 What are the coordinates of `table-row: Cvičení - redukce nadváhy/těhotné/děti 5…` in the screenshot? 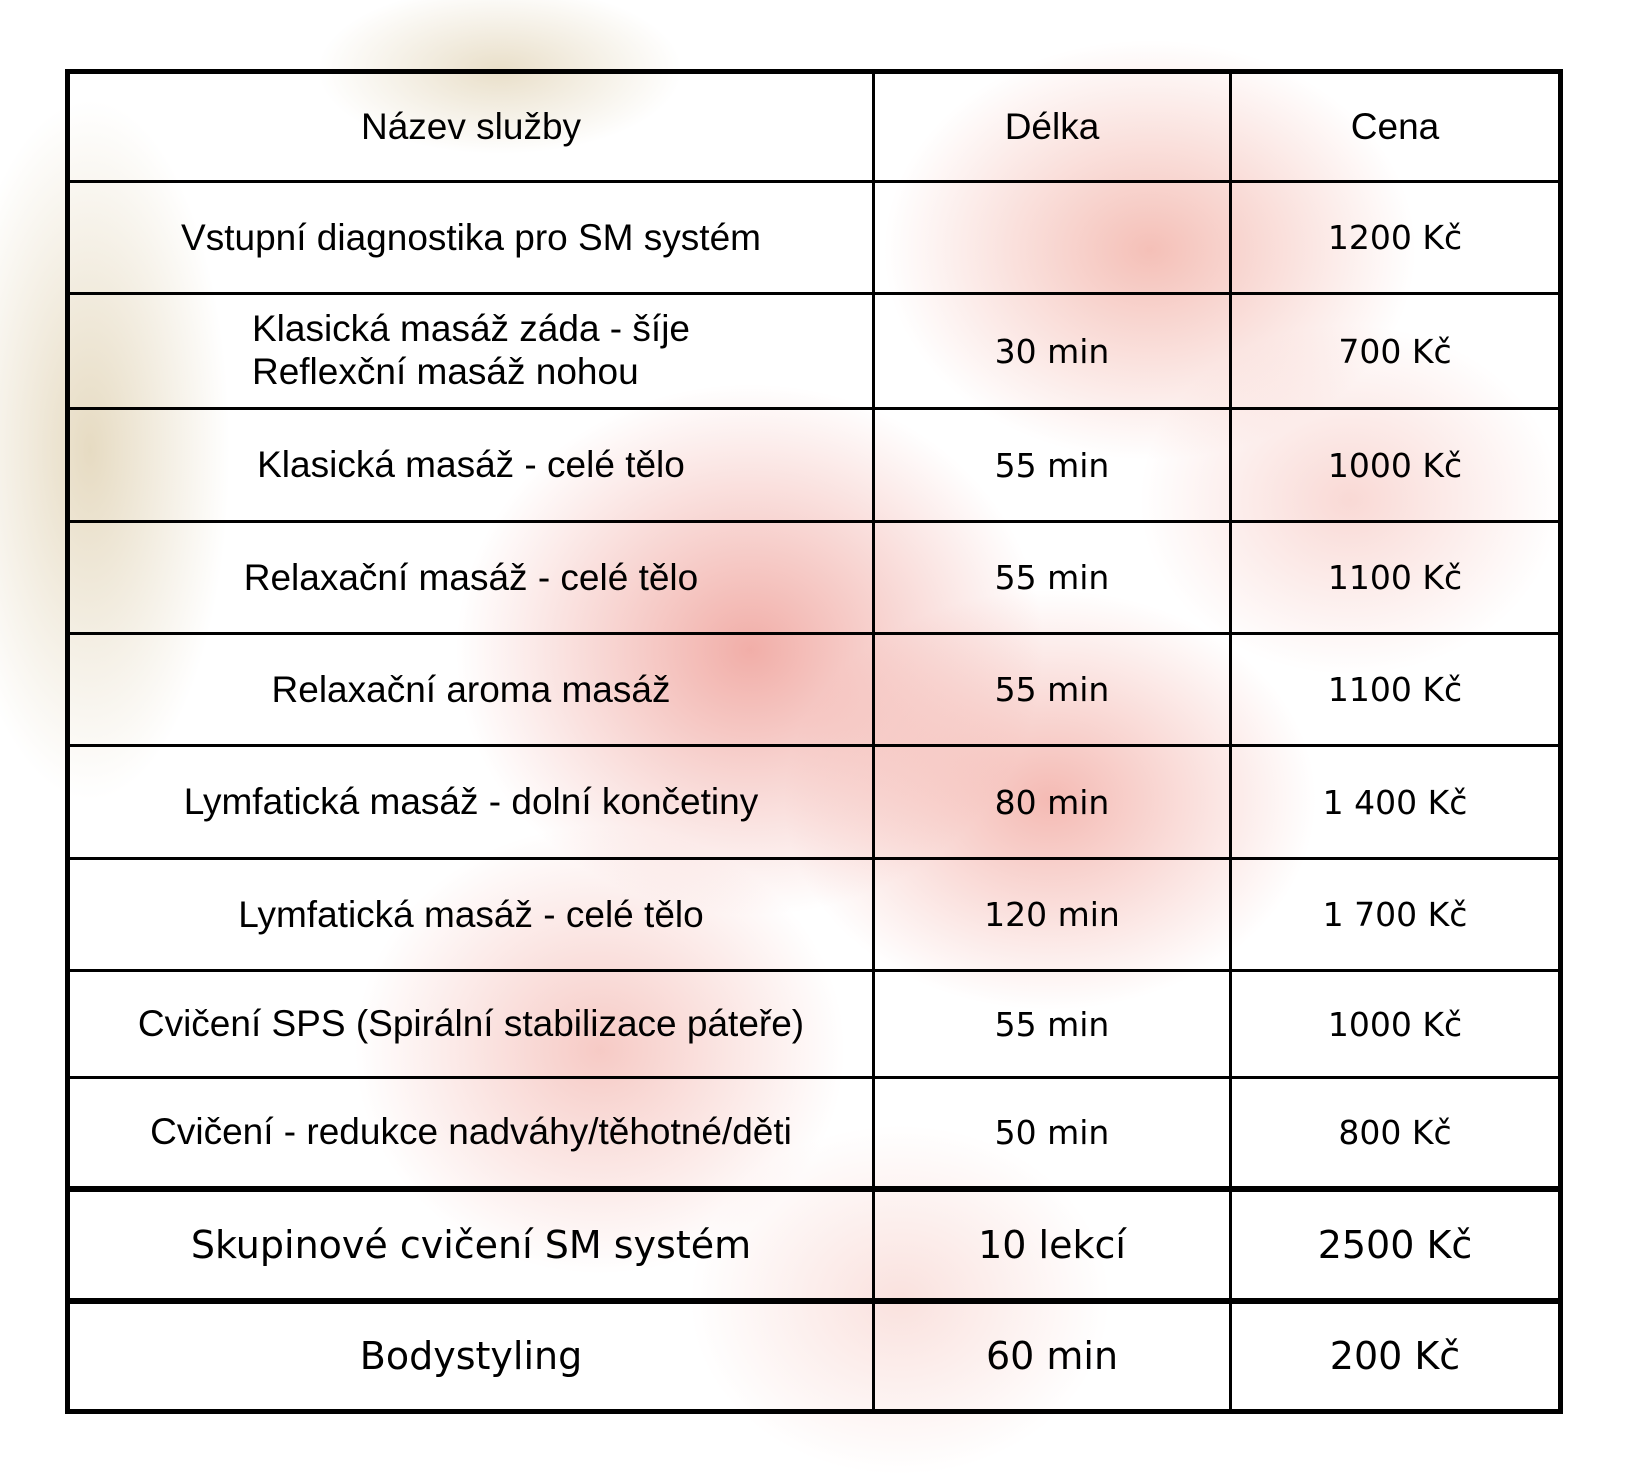 It's located at (814, 1133).